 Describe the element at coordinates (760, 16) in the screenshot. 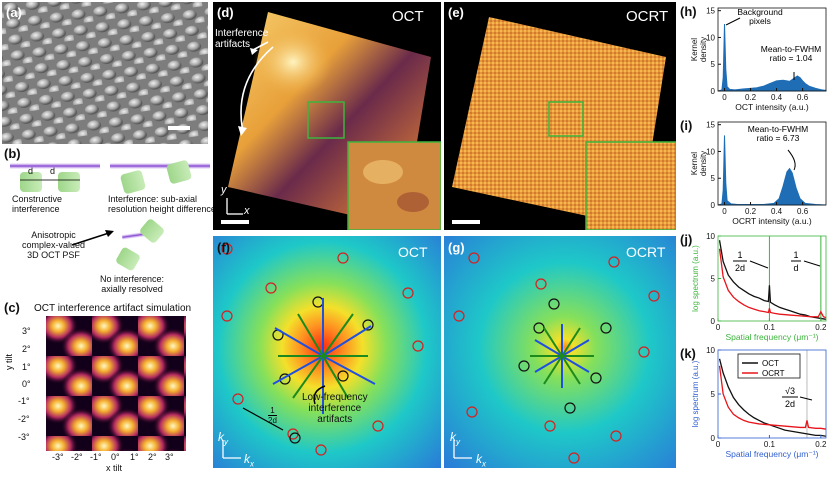

I see `background-annotation: Background pixels` at that location.